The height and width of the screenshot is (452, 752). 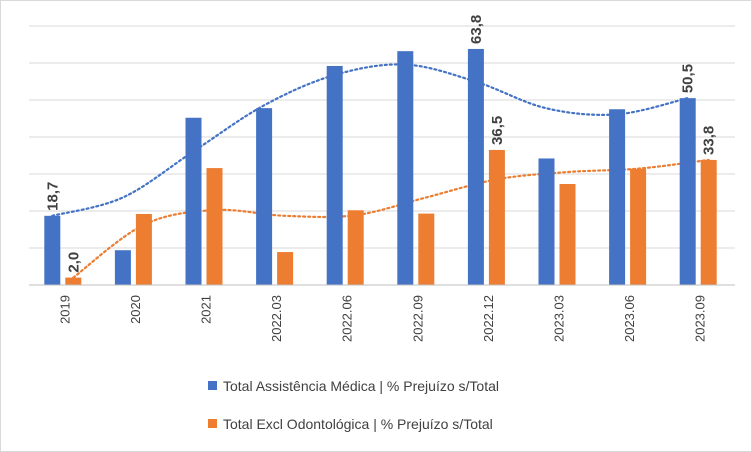 What do you see at coordinates (629, 318) in the screenshot?
I see `x-tick-label: 2023.06` at bounding box center [629, 318].